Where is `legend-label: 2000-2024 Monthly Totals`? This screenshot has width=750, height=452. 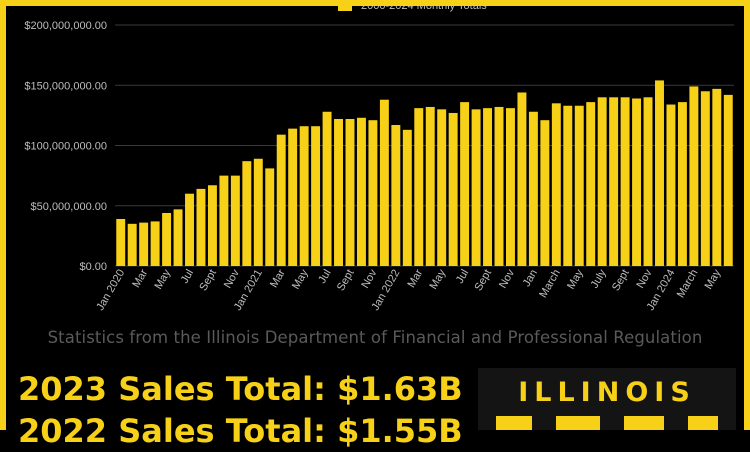
legend-label: 2000-2024 Monthly Totals is located at coordinates (424, 6).